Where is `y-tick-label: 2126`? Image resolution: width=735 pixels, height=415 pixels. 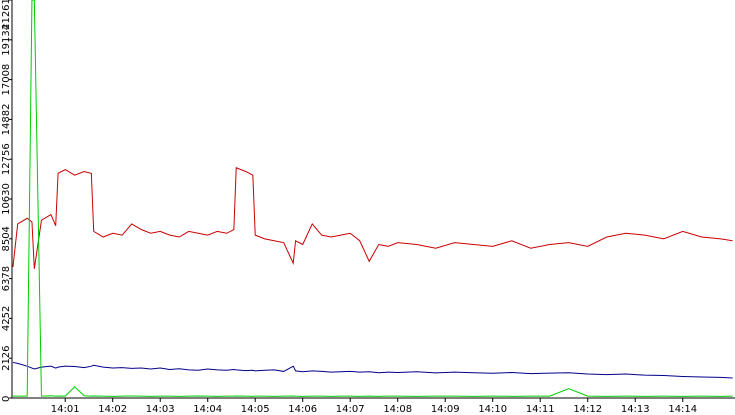
y-tick-label: 2126 is located at coordinates (6, 357).